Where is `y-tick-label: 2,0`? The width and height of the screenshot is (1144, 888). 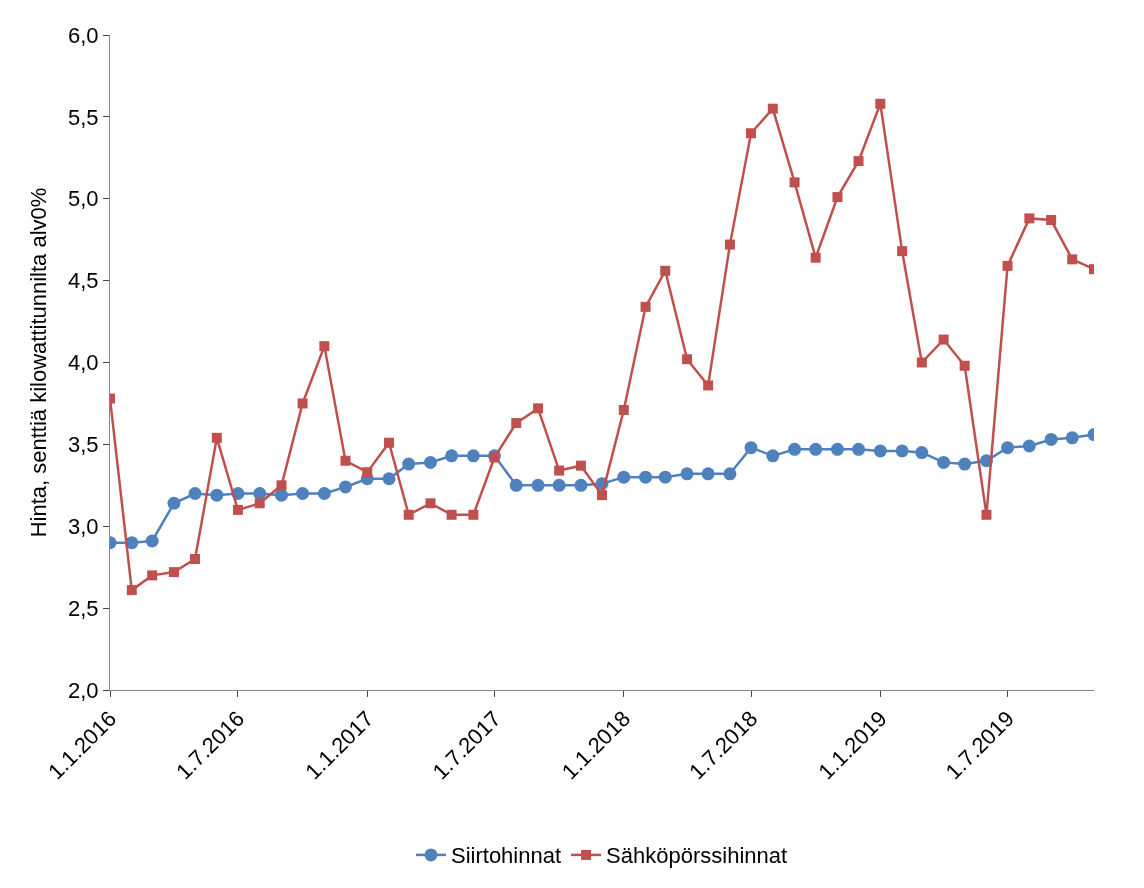 y-tick-label: 2,0 is located at coordinates (83, 690).